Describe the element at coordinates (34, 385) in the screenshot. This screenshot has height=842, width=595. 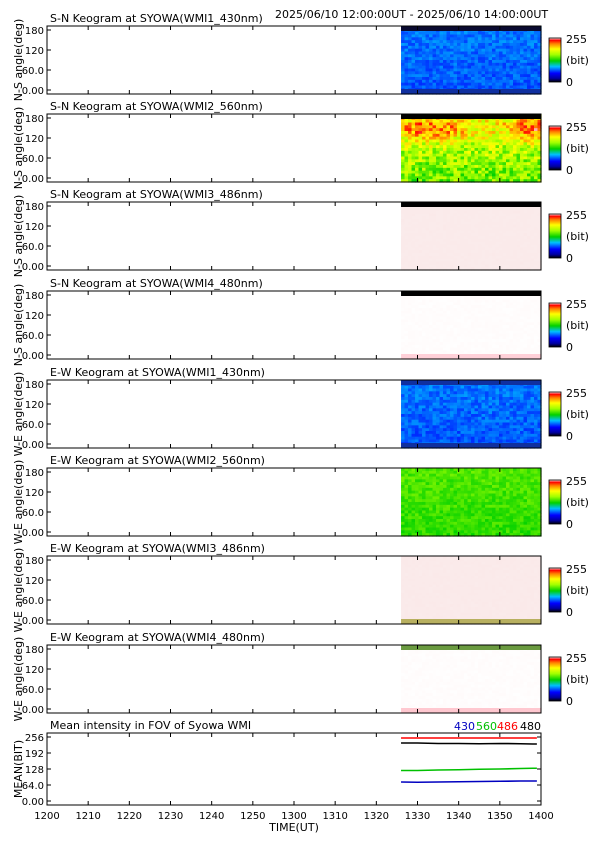
I see `y-tick-label: 180` at that location.